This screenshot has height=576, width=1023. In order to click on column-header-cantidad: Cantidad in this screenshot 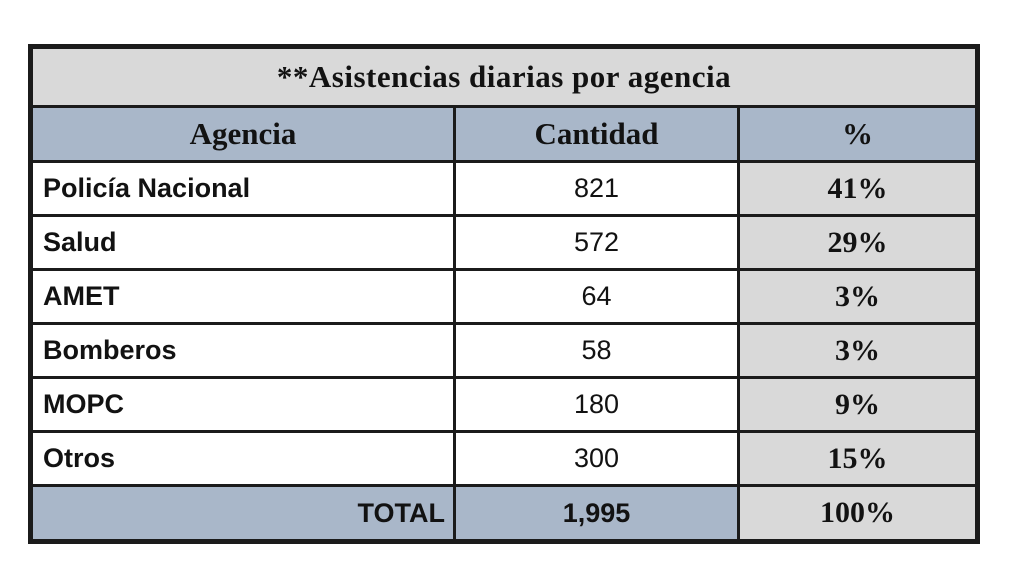, I will do `click(596, 134)`.